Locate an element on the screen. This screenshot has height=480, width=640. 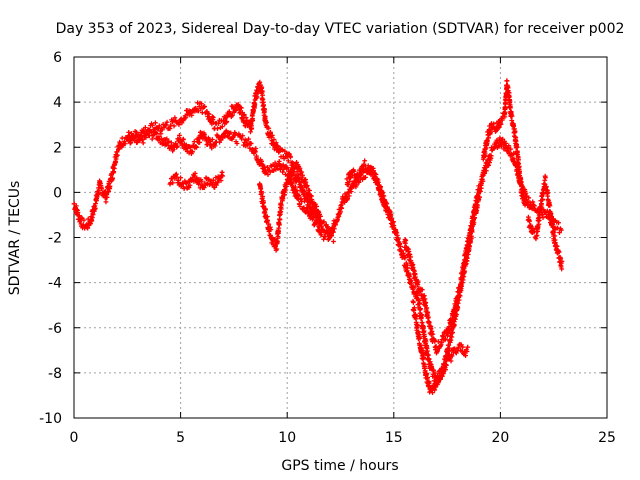
x-tick-label: 10 is located at coordinates (287, 438).